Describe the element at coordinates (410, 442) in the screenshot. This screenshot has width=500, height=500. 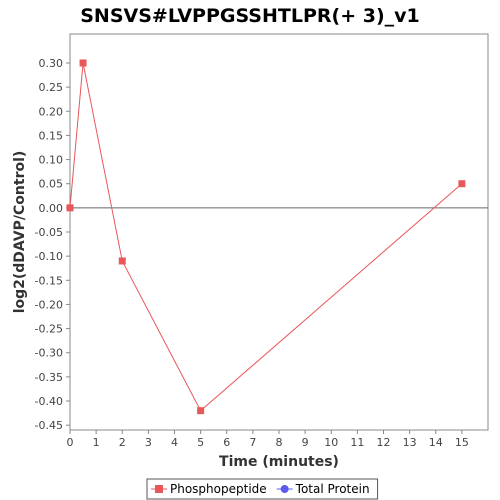
I see `x-tick-label: 13` at that location.